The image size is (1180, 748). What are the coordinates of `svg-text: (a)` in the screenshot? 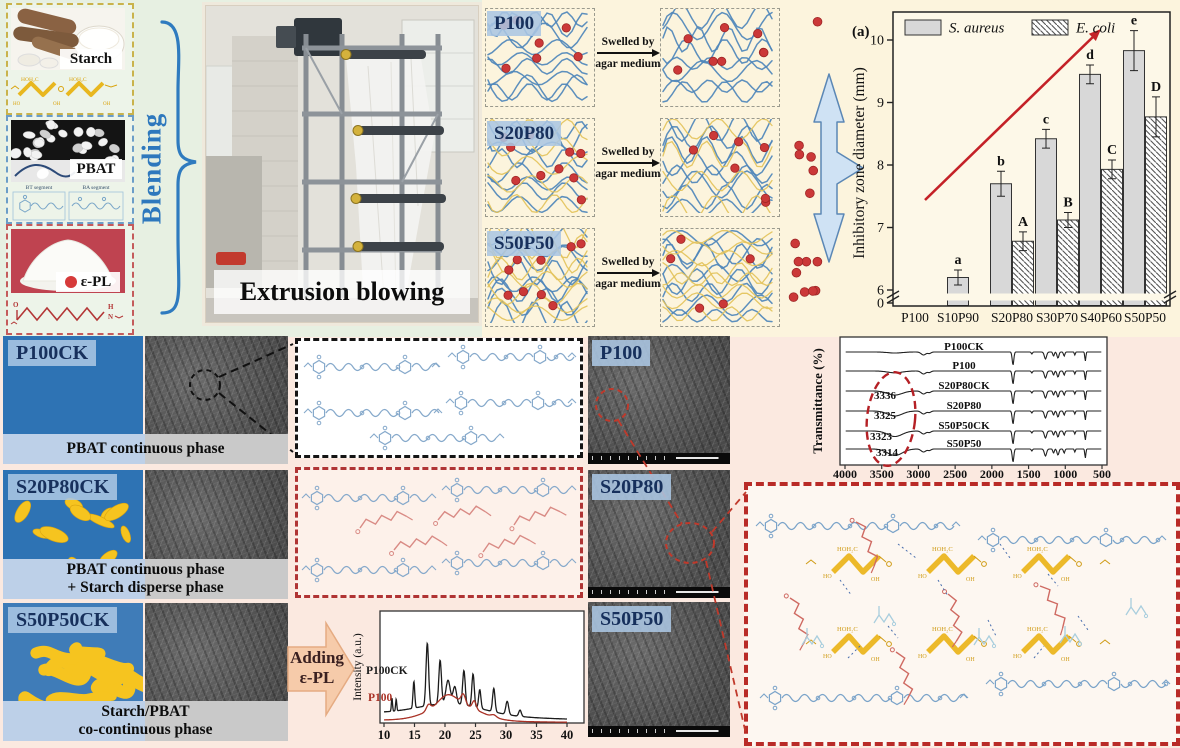 It's located at (861, 32).